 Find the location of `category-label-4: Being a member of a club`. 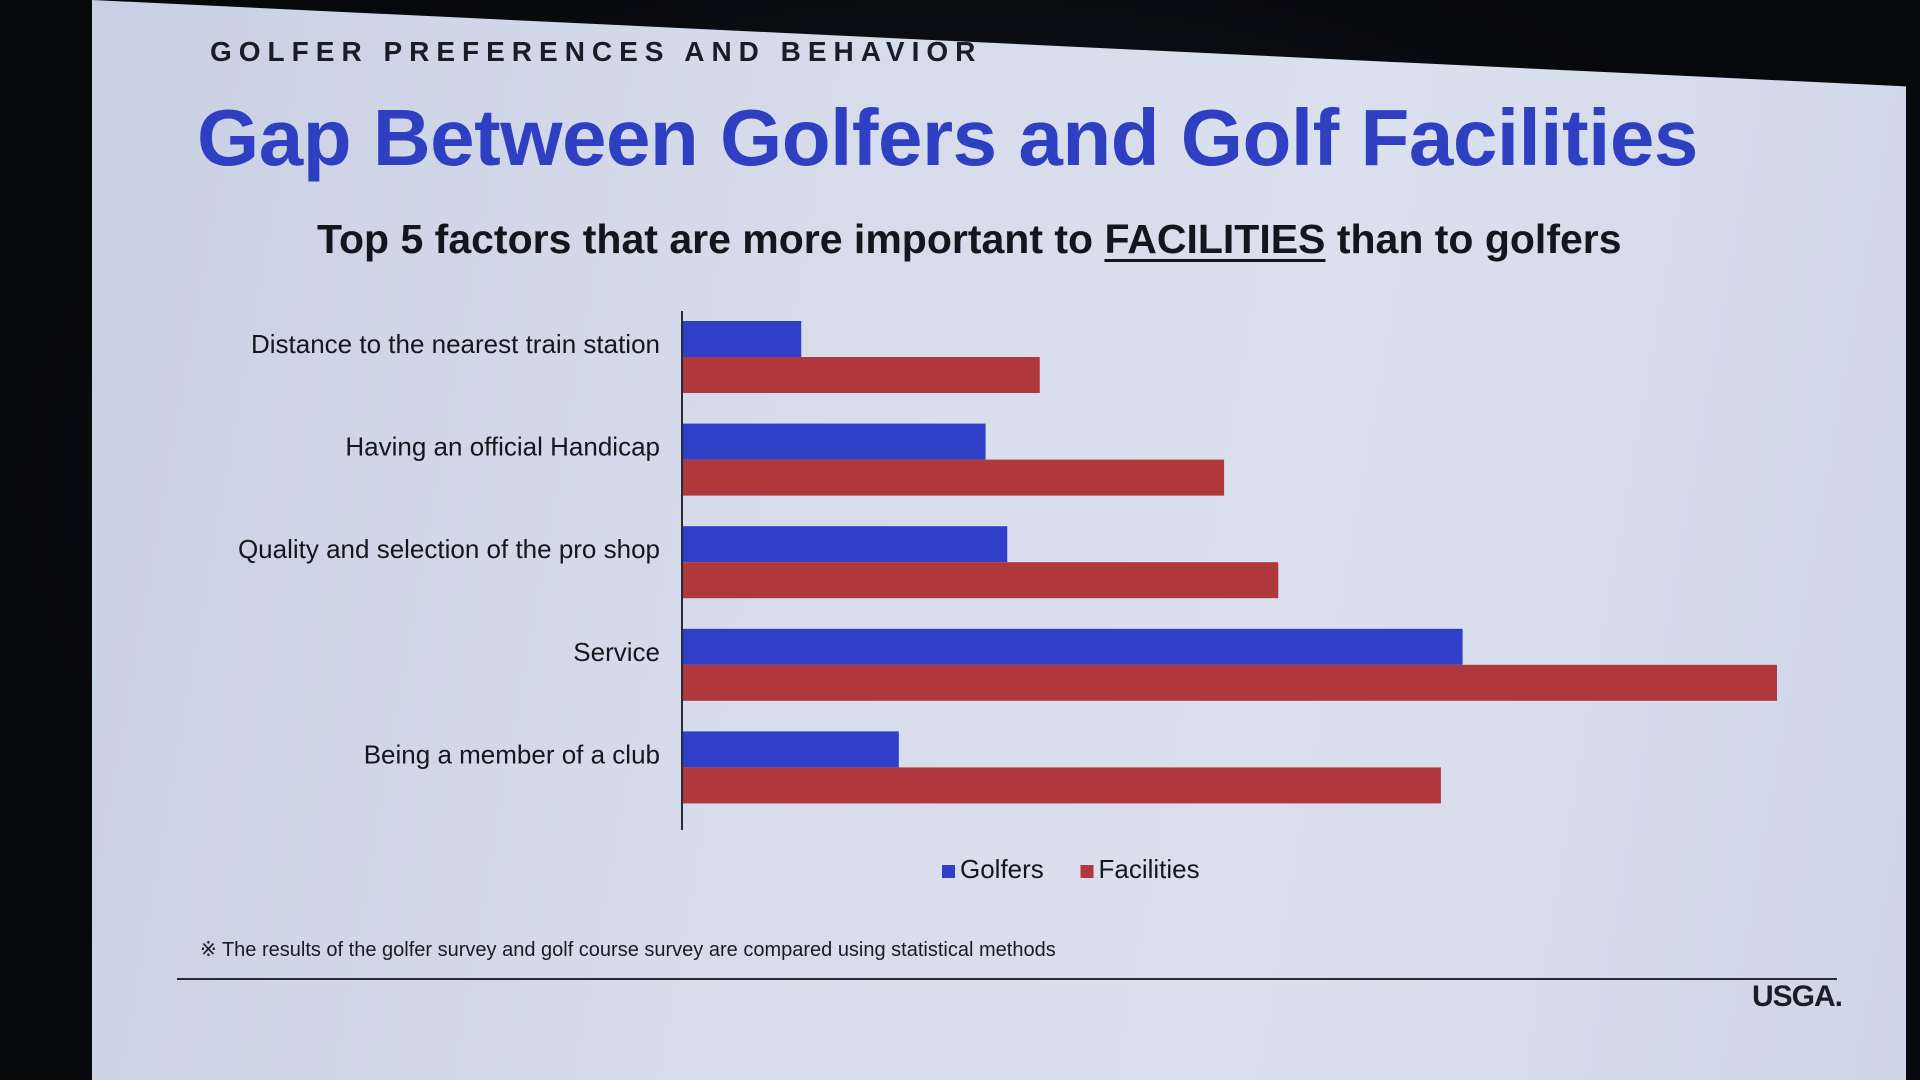

category-label-4: Being a member of a club is located at coordinates (512, 754).